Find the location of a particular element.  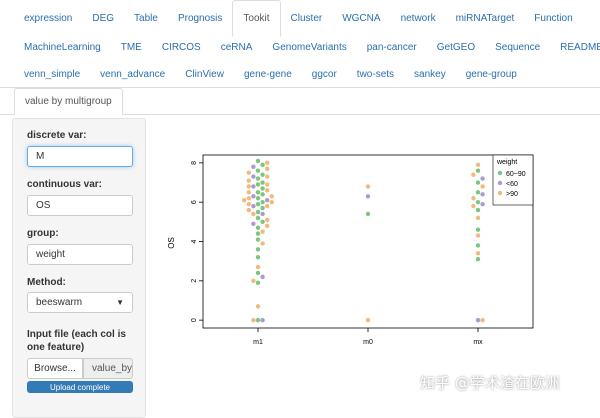

label: continuous var: is located at coordinates (65, 184).